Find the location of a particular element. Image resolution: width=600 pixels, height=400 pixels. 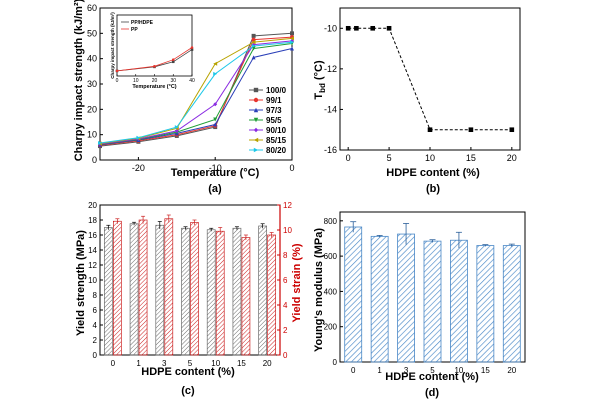

panel-c-frame is located at coordinates (190, 280).